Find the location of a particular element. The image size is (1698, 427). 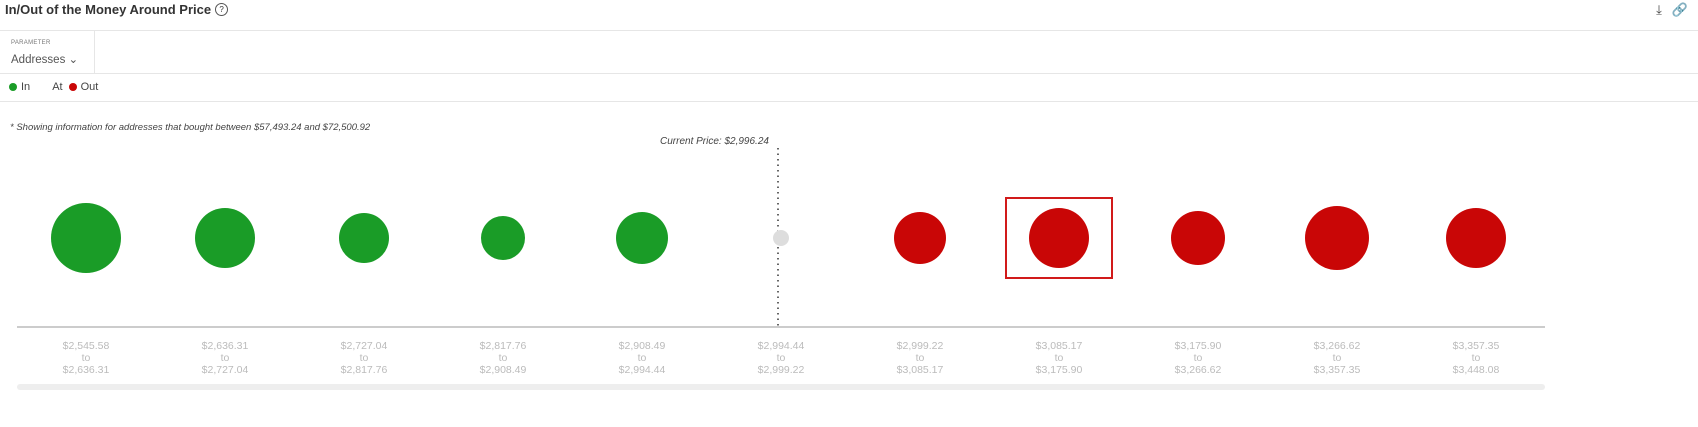

legend-at: At is located at coordinates (57, 87).